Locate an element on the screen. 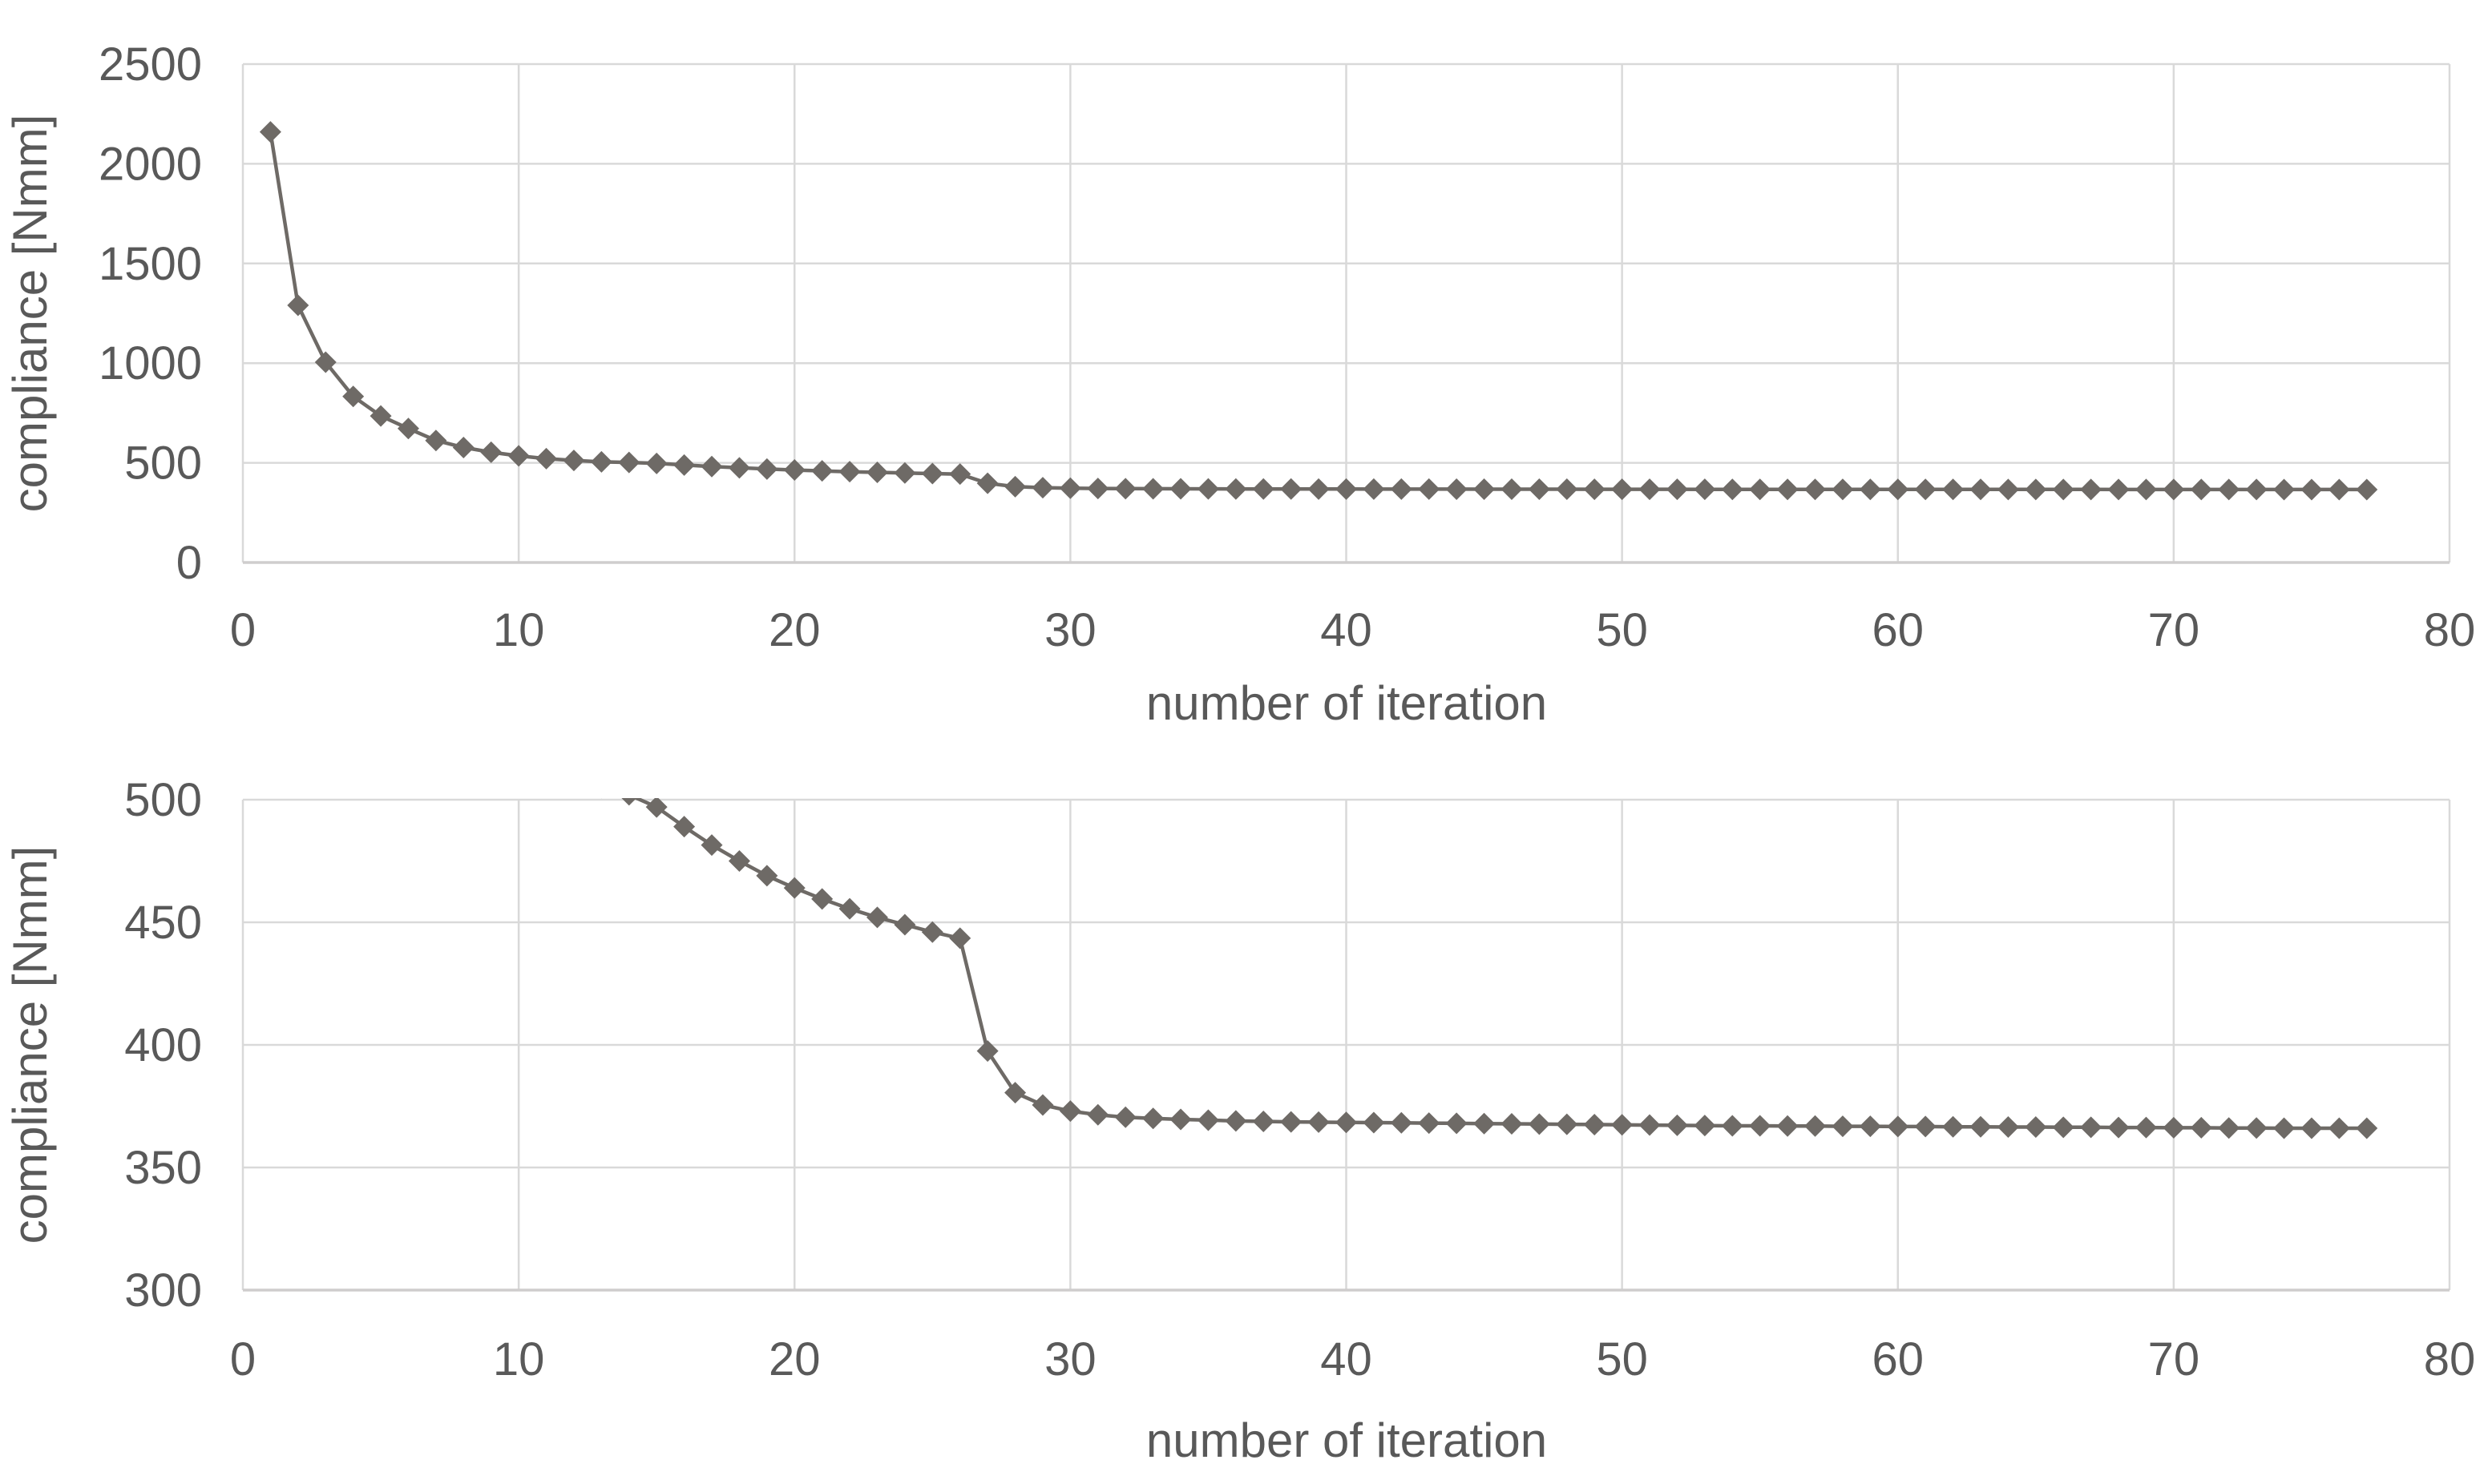 The height and width of the screenshot is (1484, 2488). x-tick-label: 10 is located at coordinates (519, 1359).